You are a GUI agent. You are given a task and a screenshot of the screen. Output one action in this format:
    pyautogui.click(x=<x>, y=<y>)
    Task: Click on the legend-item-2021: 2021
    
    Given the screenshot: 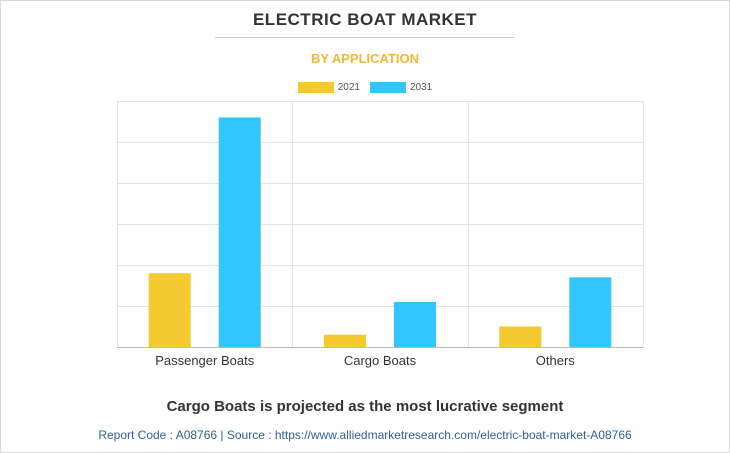 What is the action you would take?
    pyautogui.click(x=328, y=87)
    